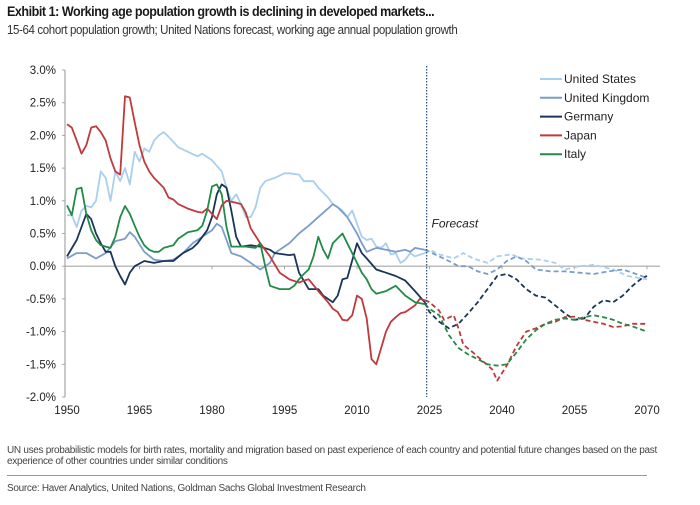 The image size is (700, 505). I want to click on divider, so click(327, 475).